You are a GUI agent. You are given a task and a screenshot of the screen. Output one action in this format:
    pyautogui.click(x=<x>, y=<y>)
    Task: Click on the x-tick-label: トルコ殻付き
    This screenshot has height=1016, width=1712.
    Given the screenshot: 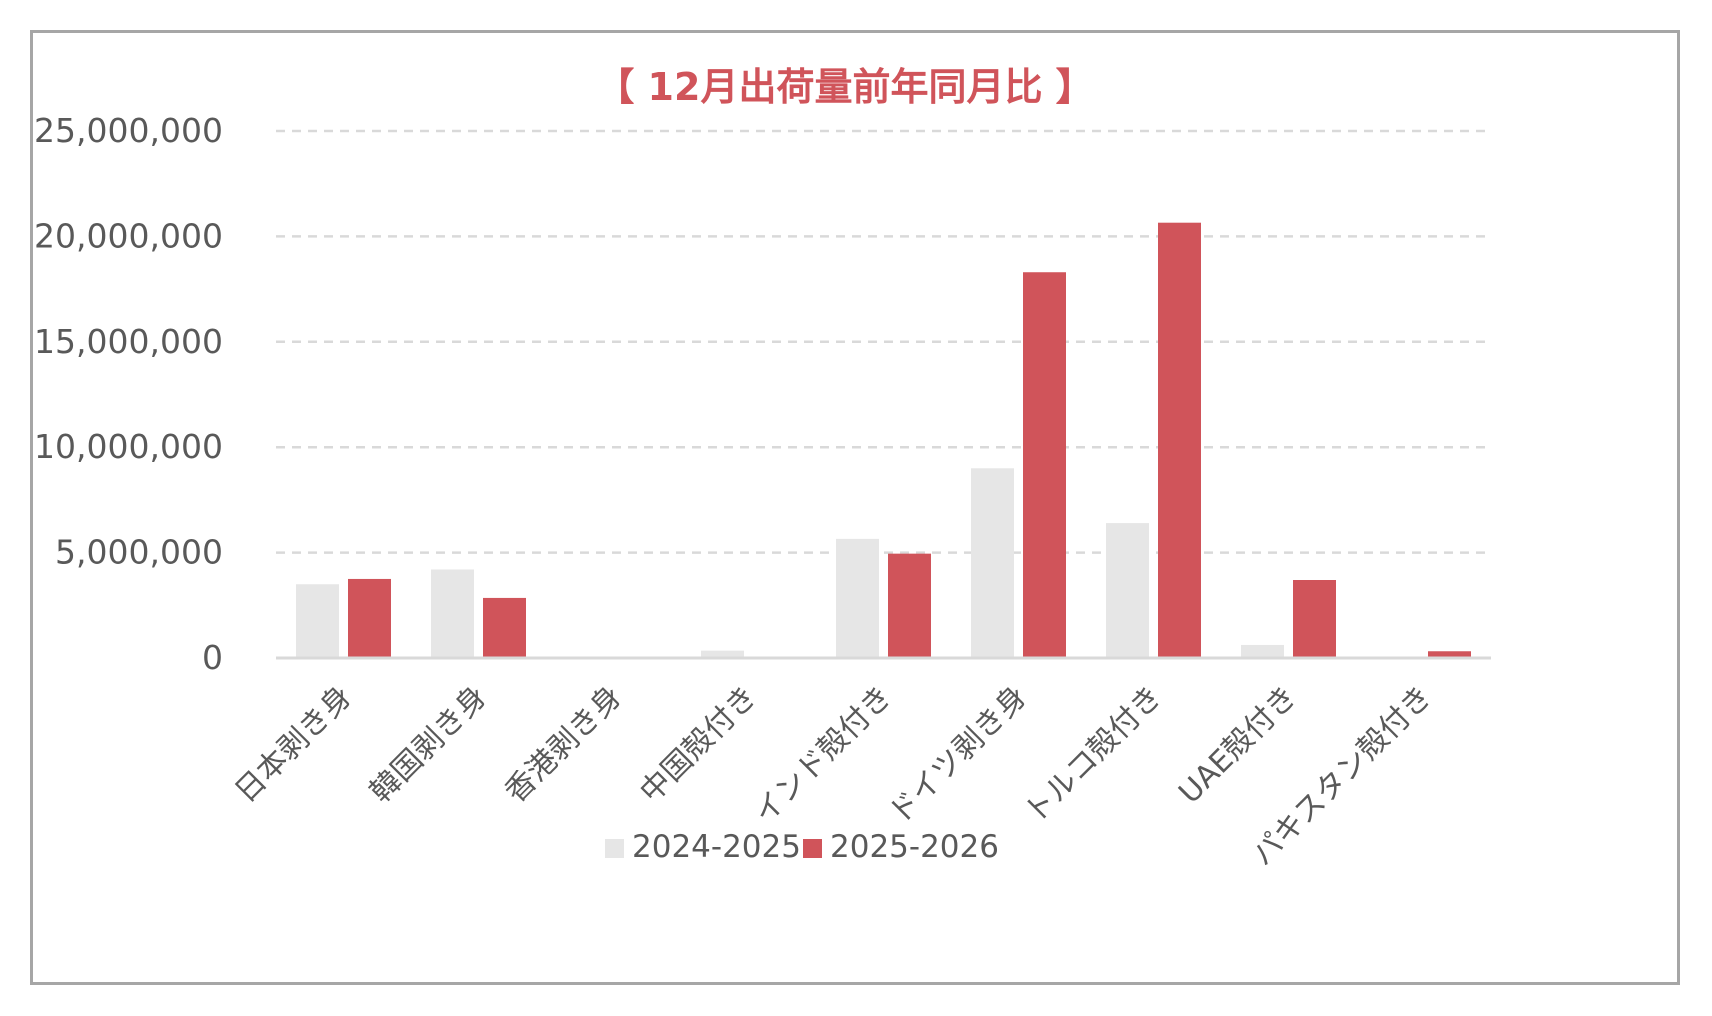 What is the action you would take?
    pyautogui.click(x=1094, y=755)
    